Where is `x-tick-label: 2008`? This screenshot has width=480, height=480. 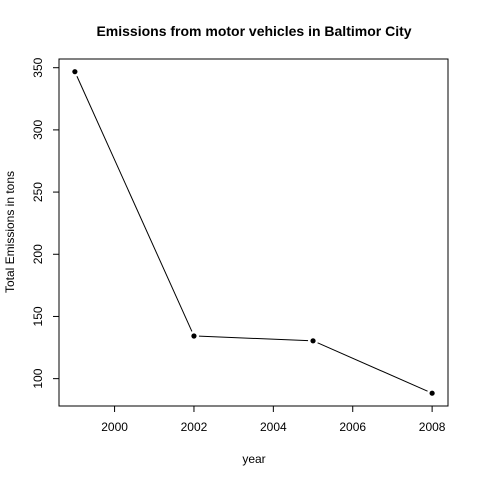
x-tick-label: 2008 is located at coordinates (432, 427).